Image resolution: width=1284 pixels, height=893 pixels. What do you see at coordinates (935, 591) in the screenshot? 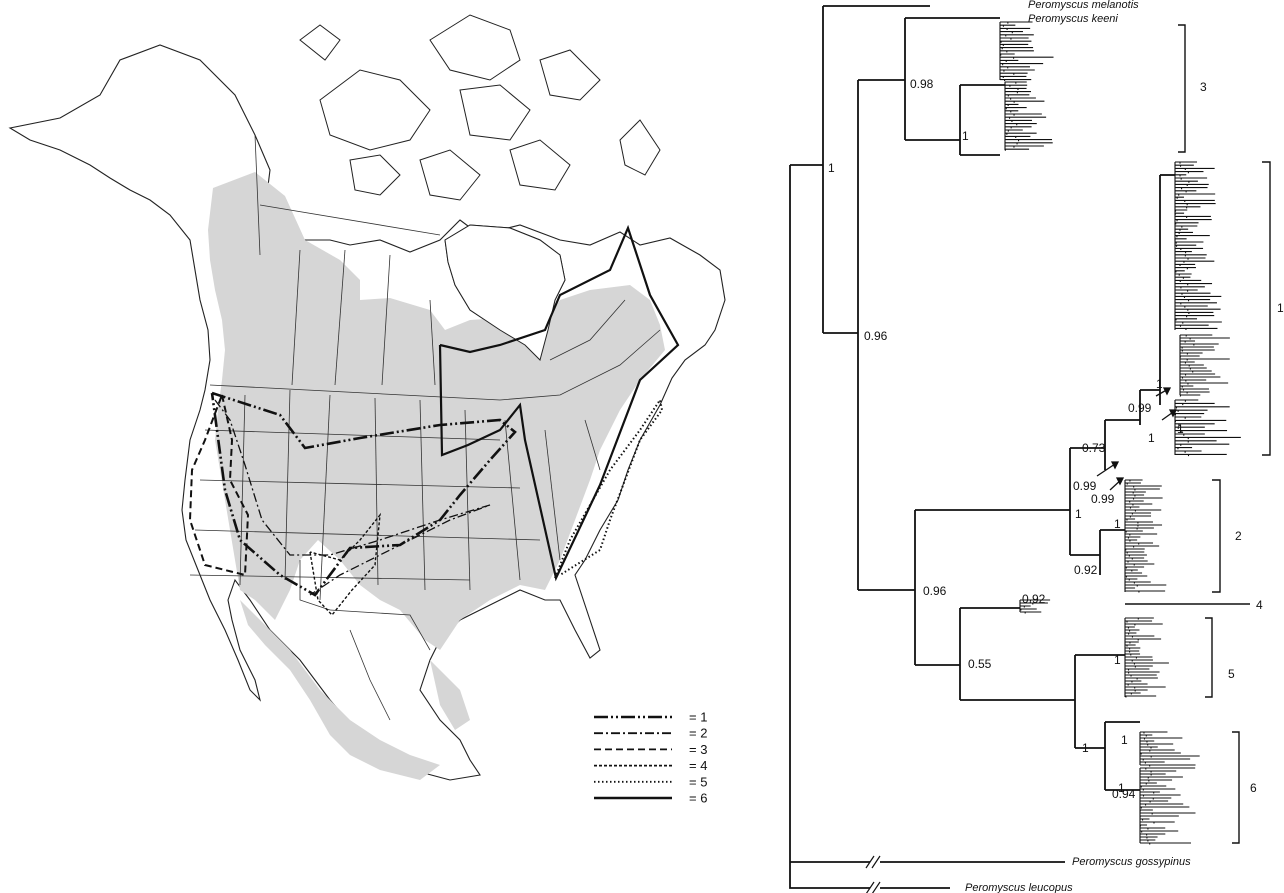
I see `support-lower: 0.96` at bounding box center [935, 591].